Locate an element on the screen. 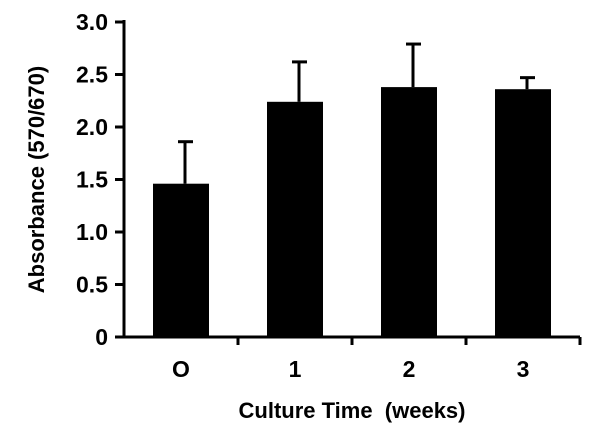 Image resolution: width=598 pixels, height=427 pixels. bar-O is located at coordinates (181, 260).